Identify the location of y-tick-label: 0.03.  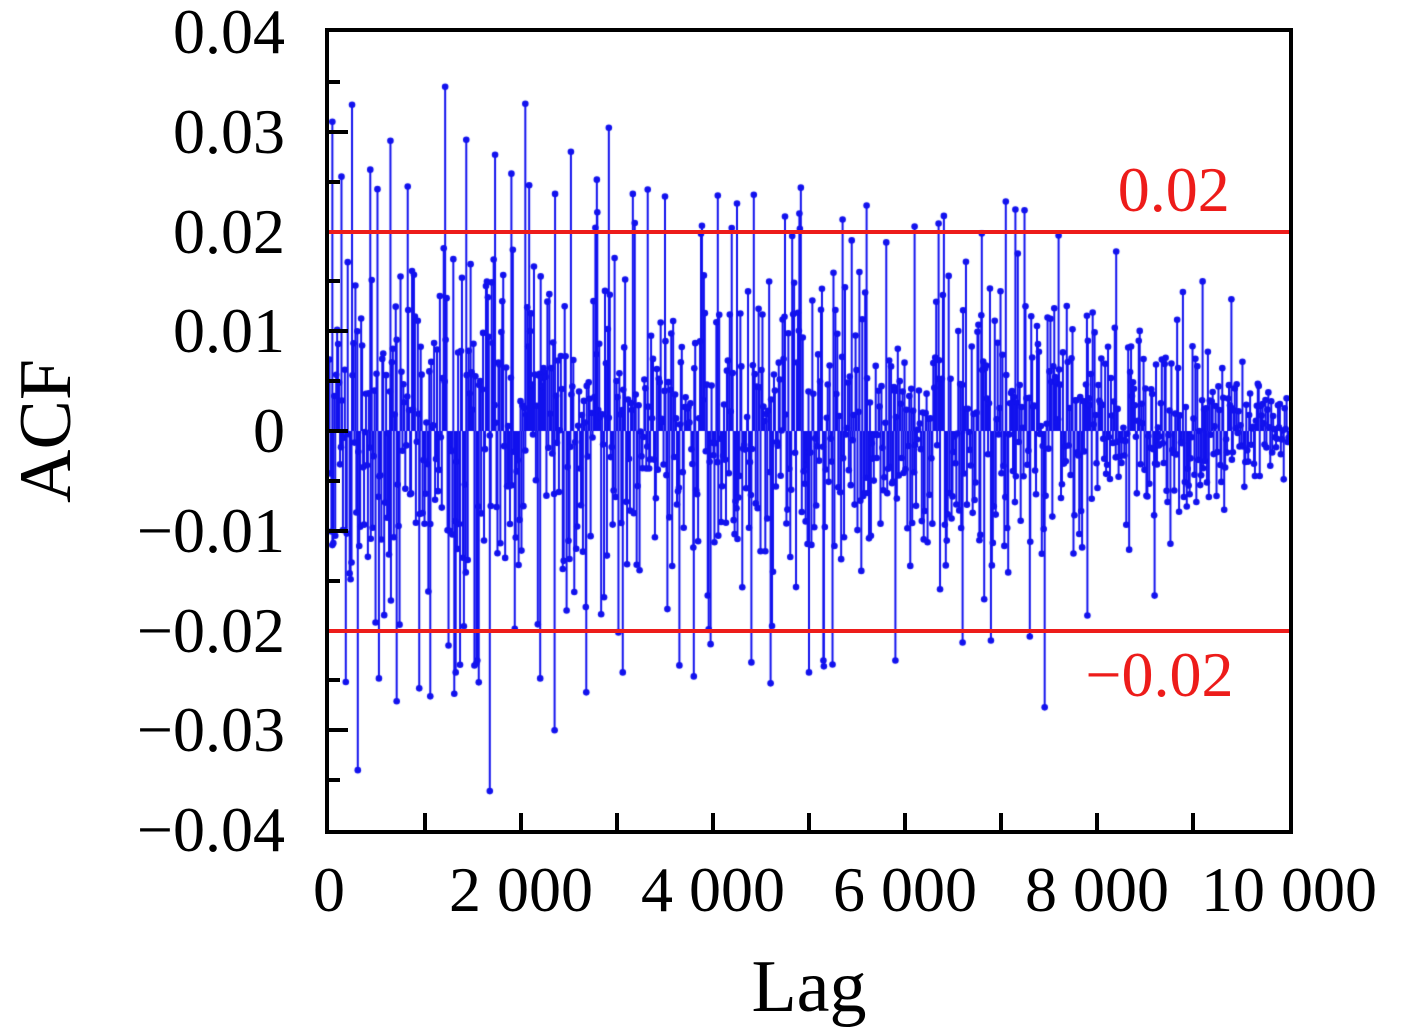
(229, 131).